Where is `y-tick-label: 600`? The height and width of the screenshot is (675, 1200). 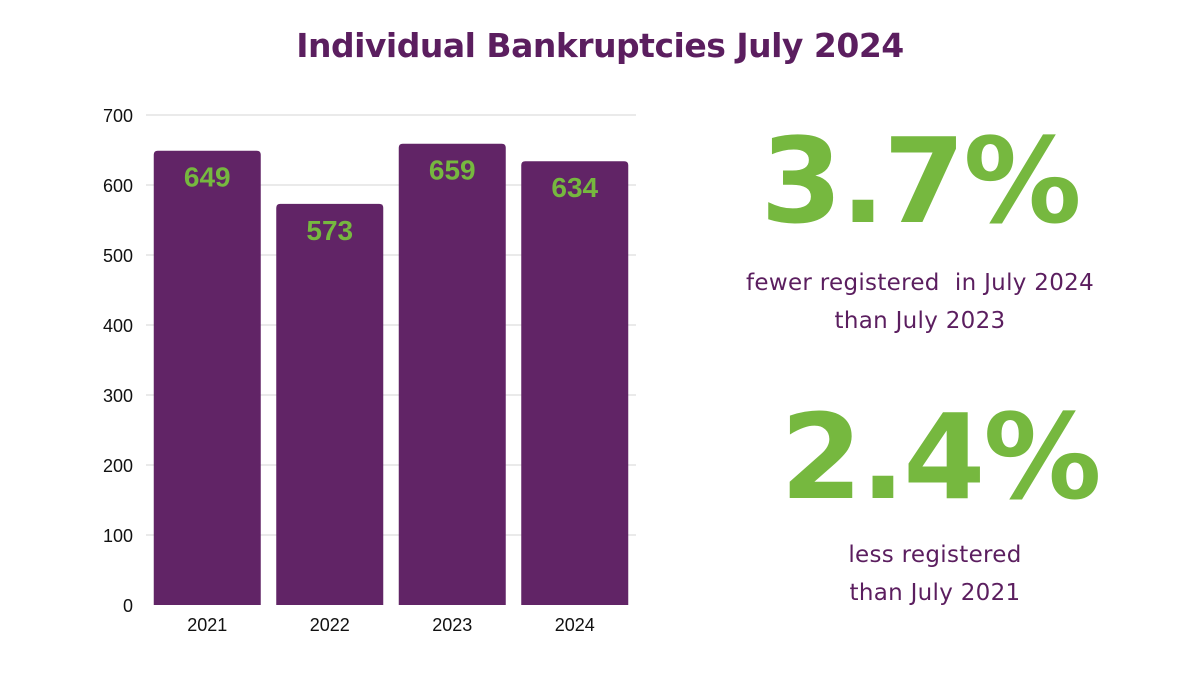
y-tick-label: 600 is located at coordinates (118, 186).